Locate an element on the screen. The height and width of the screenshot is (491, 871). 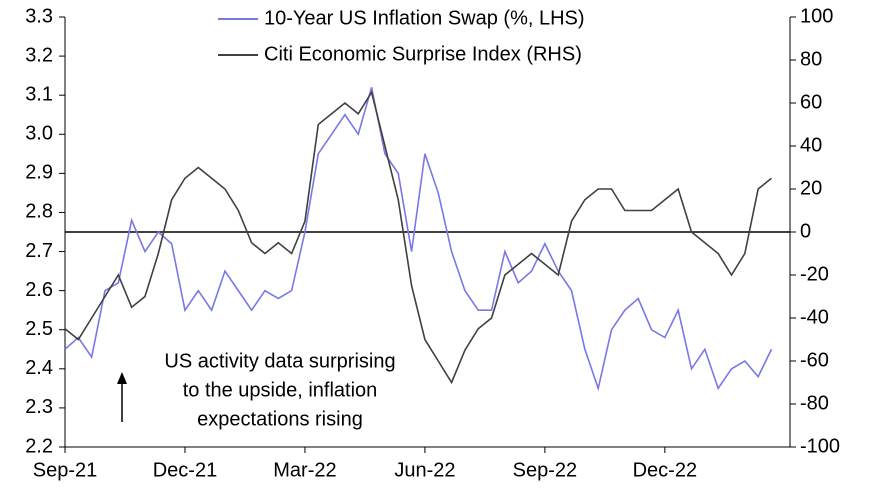
x-tick-label: Sep-22 is located at coordinates (545, 470).